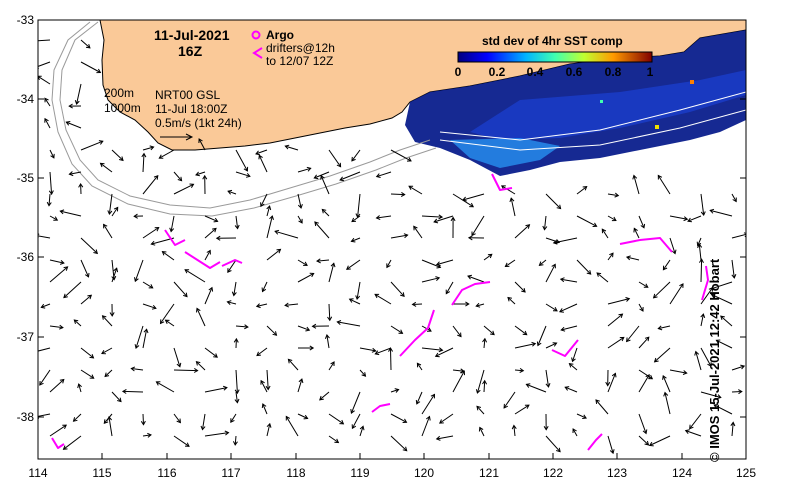 This screenshot has height=492, width=790. Describe the element at coordinates (613, 72) in the screenshot. I see `colorbar-tick: 0.8` at that location.